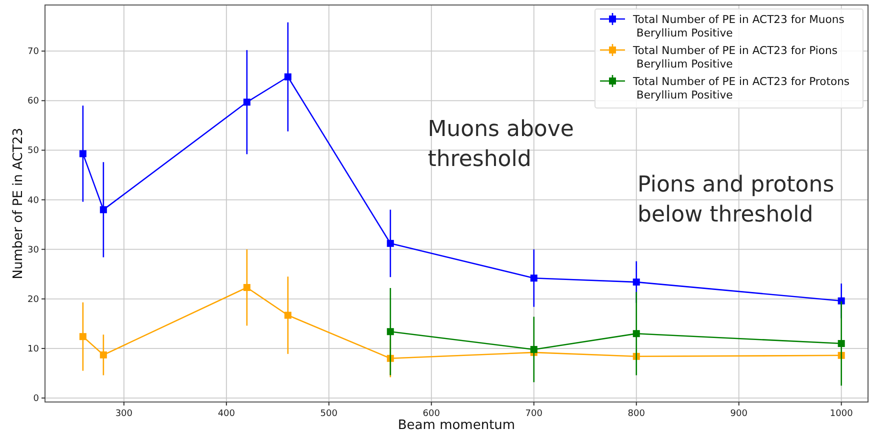 The width and height of the screenshot is (869, 431). What do you see at coordinates (34, 52) in the screenshot?
I see `y-tick-label: 70` at bounding box center [34, 52].